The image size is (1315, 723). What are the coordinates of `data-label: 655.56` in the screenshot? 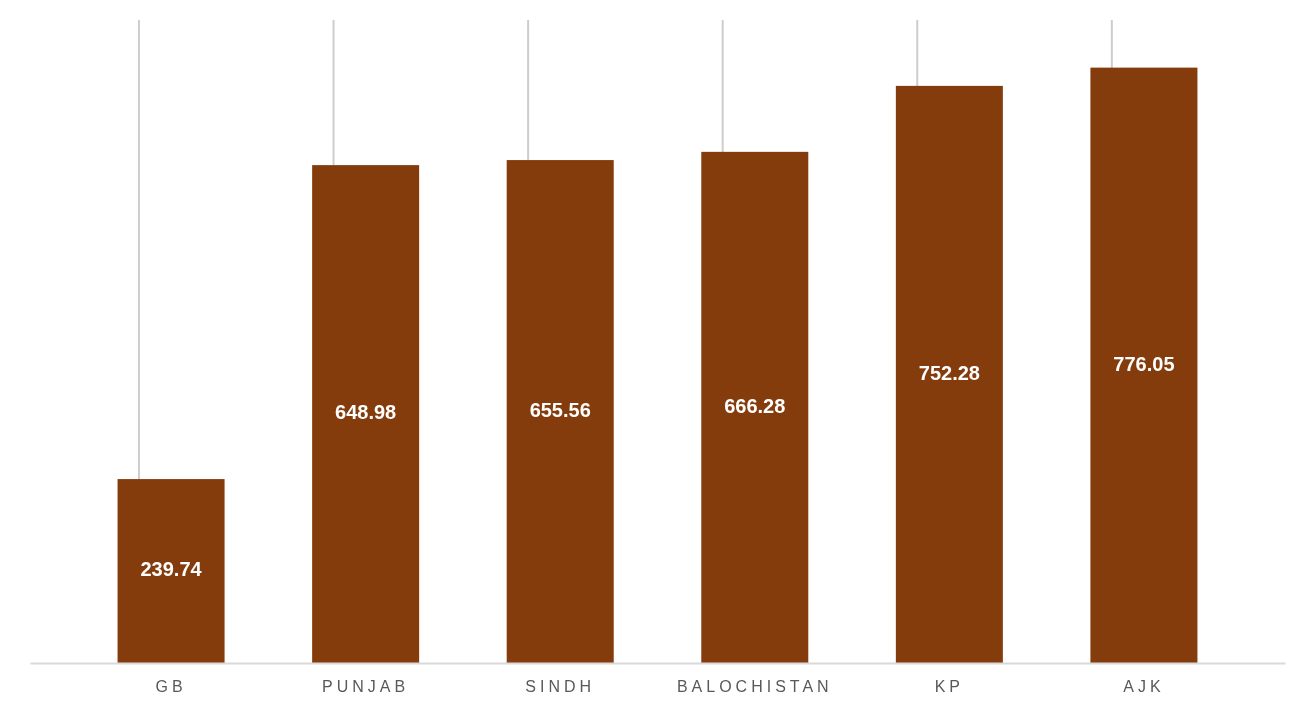 It's located at (560, 409).